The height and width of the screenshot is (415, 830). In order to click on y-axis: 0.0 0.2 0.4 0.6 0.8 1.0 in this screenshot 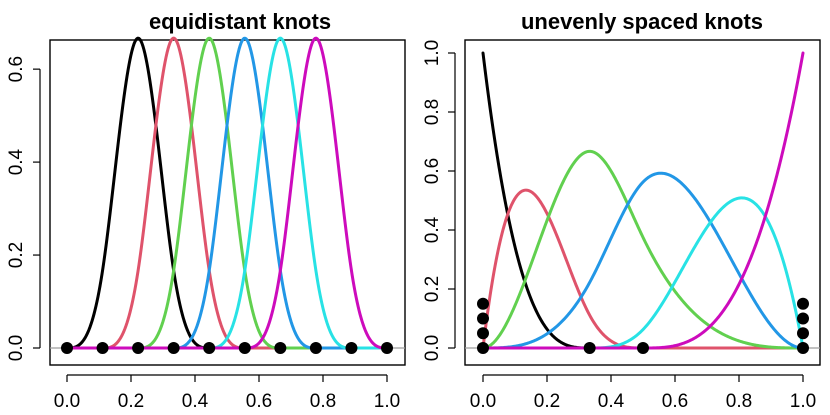, I will do `click(439, 200)`.